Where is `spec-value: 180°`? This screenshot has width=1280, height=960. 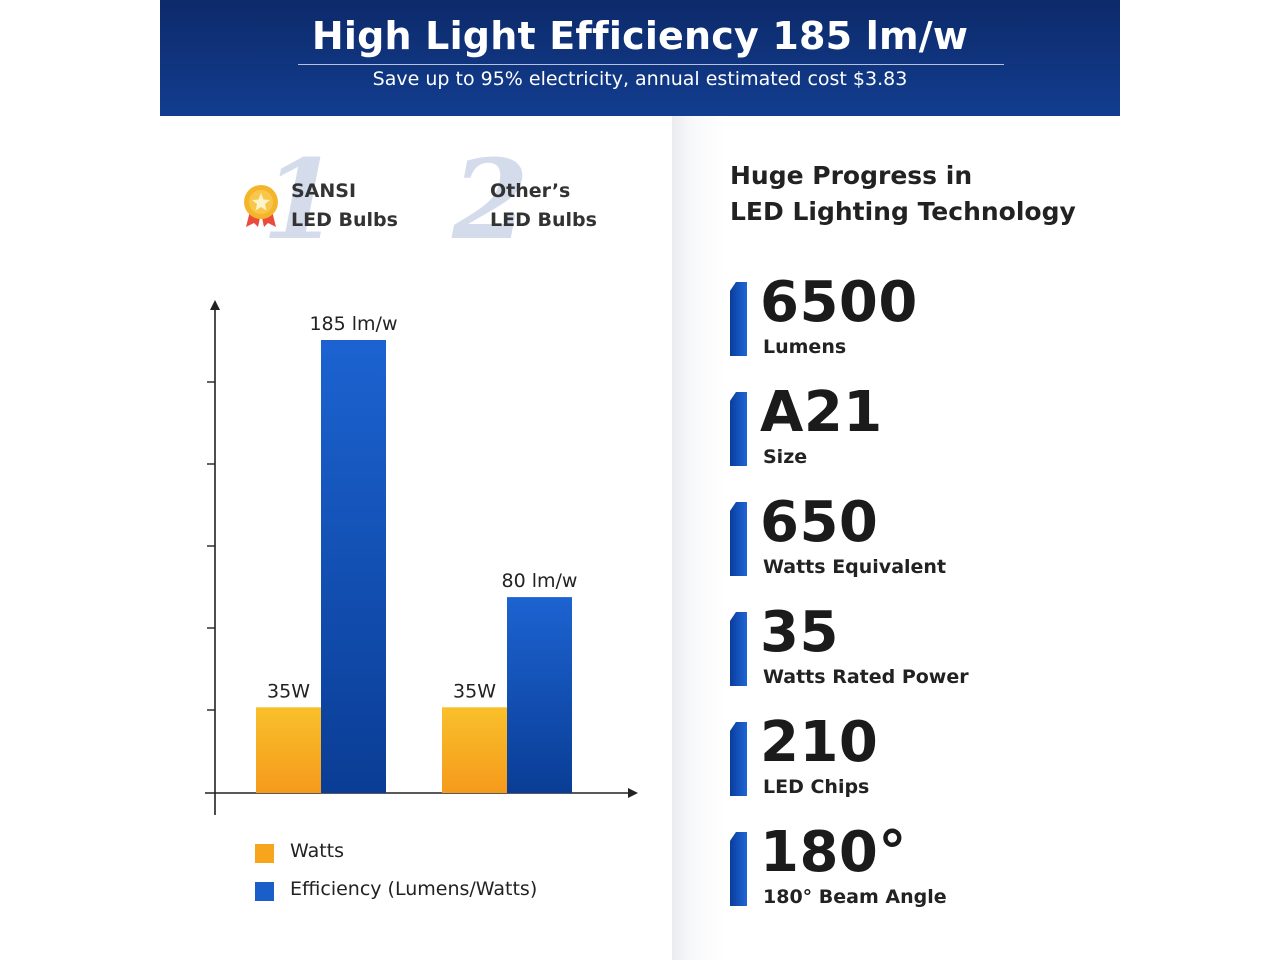 spec-value: 180° is located at coordinates (833, 852).